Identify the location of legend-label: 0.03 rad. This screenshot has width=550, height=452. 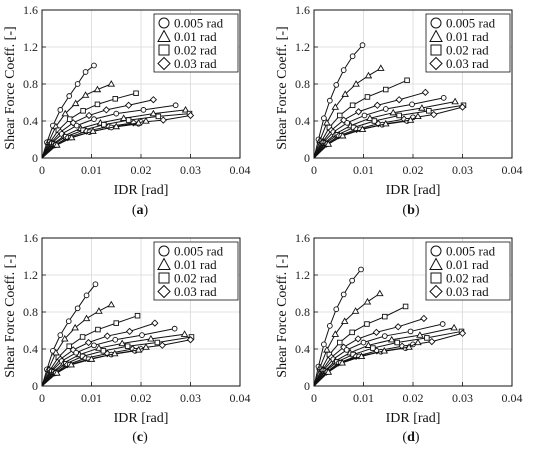
(195, 291).